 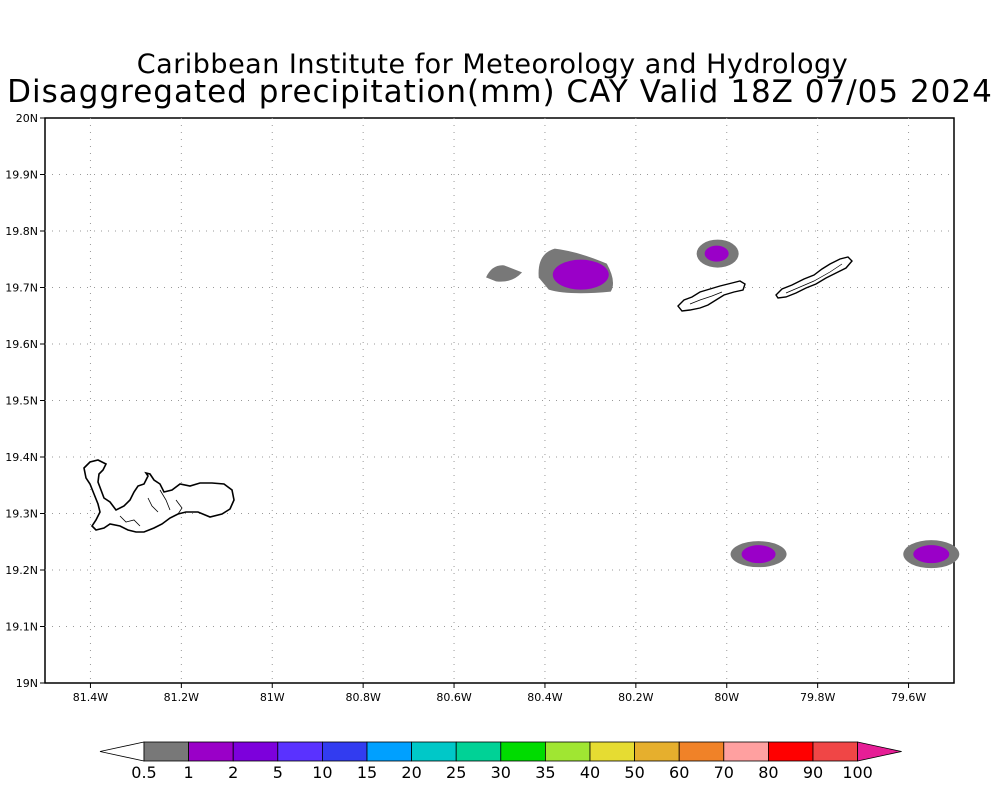 What do you see at coordinates (545, 772) in the screenshot?
I see `colorbar-label: 35` at bounding box center [545, 772].